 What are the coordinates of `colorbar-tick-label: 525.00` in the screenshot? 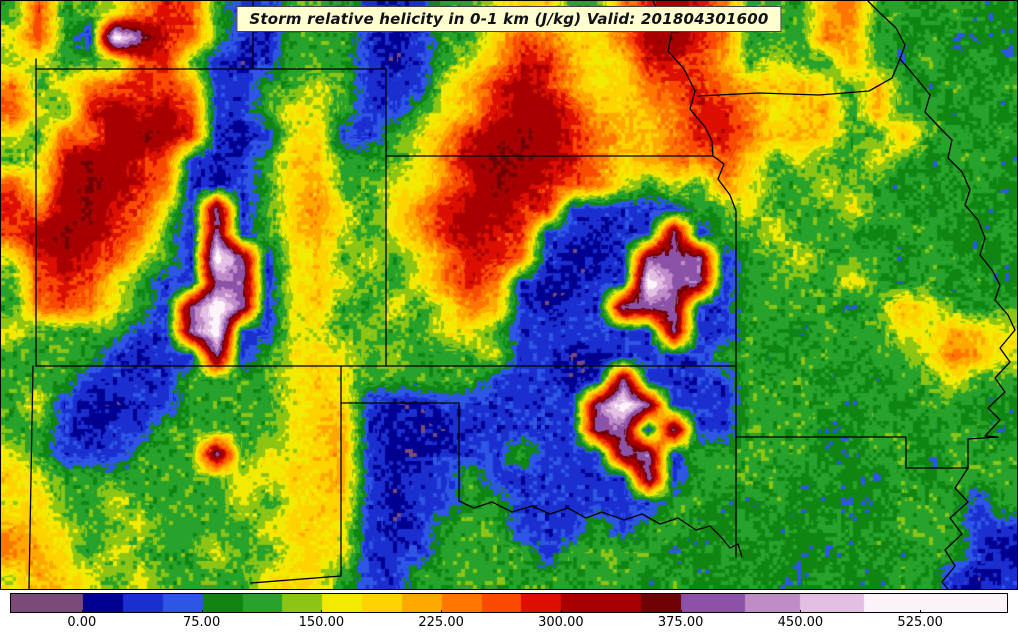 It's located at (920, 622).